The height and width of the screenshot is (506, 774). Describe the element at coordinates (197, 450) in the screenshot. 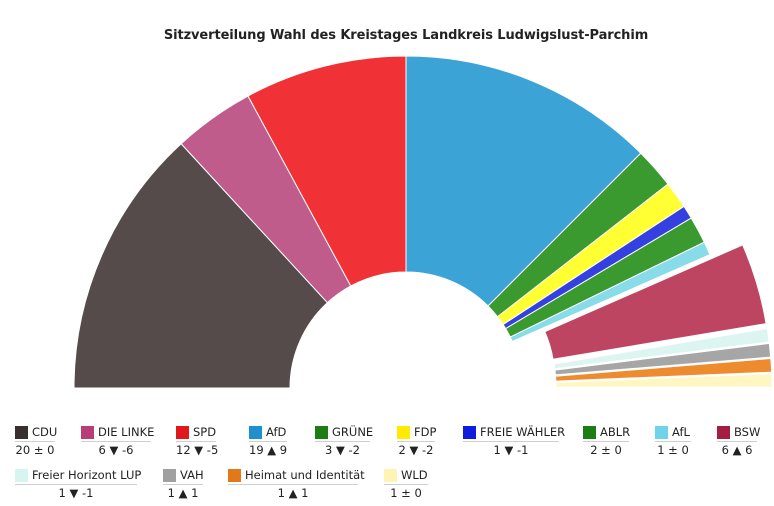

I see `legend-seat-change: 12 ▼ -5` at that location.